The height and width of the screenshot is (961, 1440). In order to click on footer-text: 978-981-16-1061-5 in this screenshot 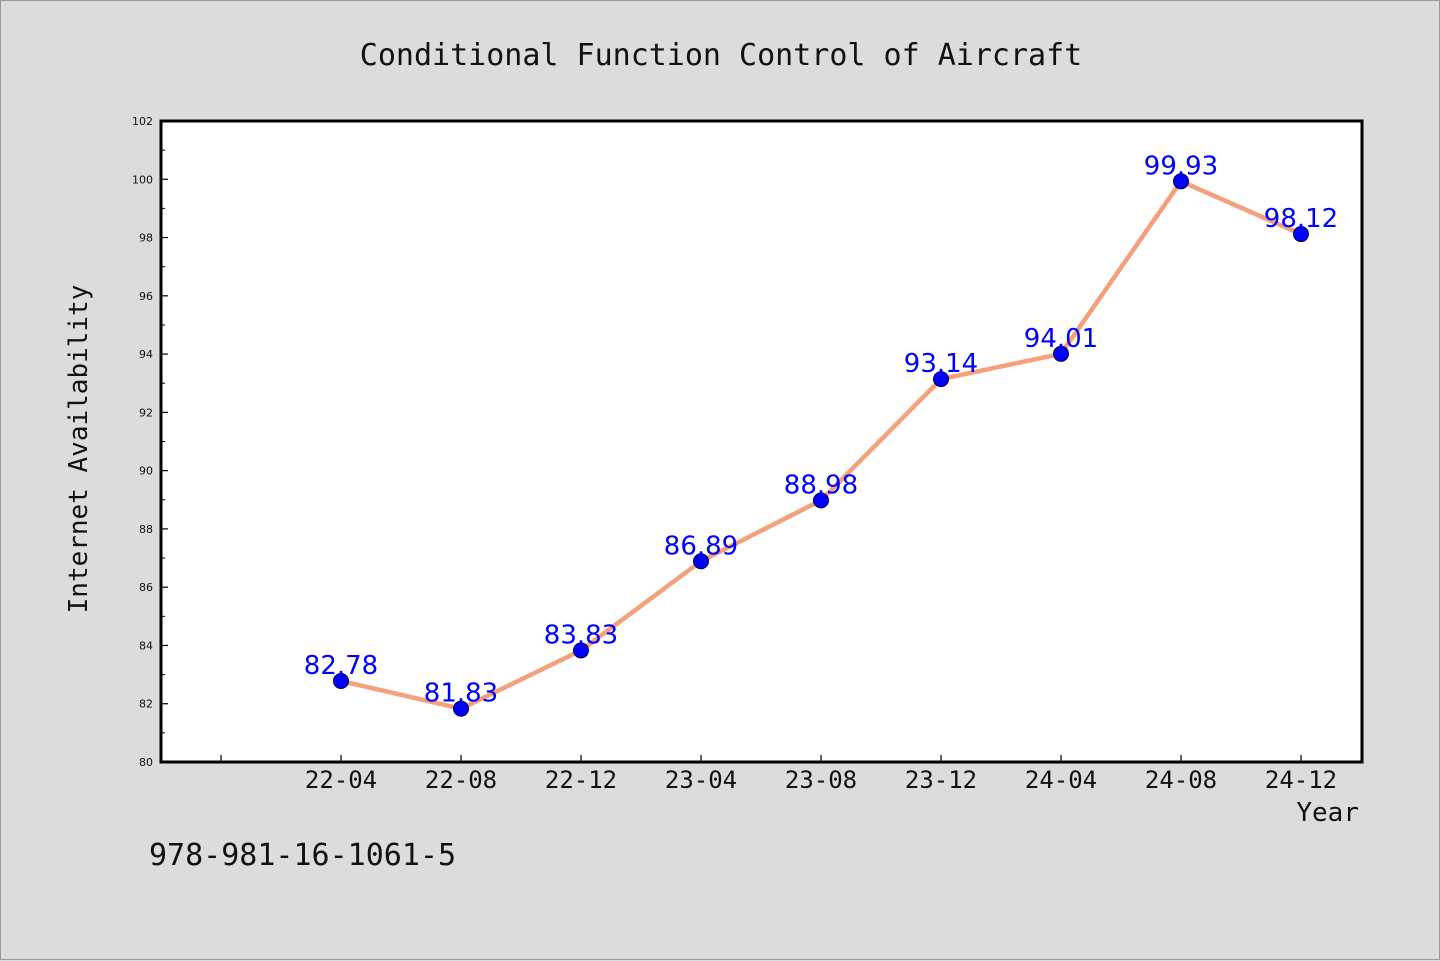, I will do `click(302, 855)`.